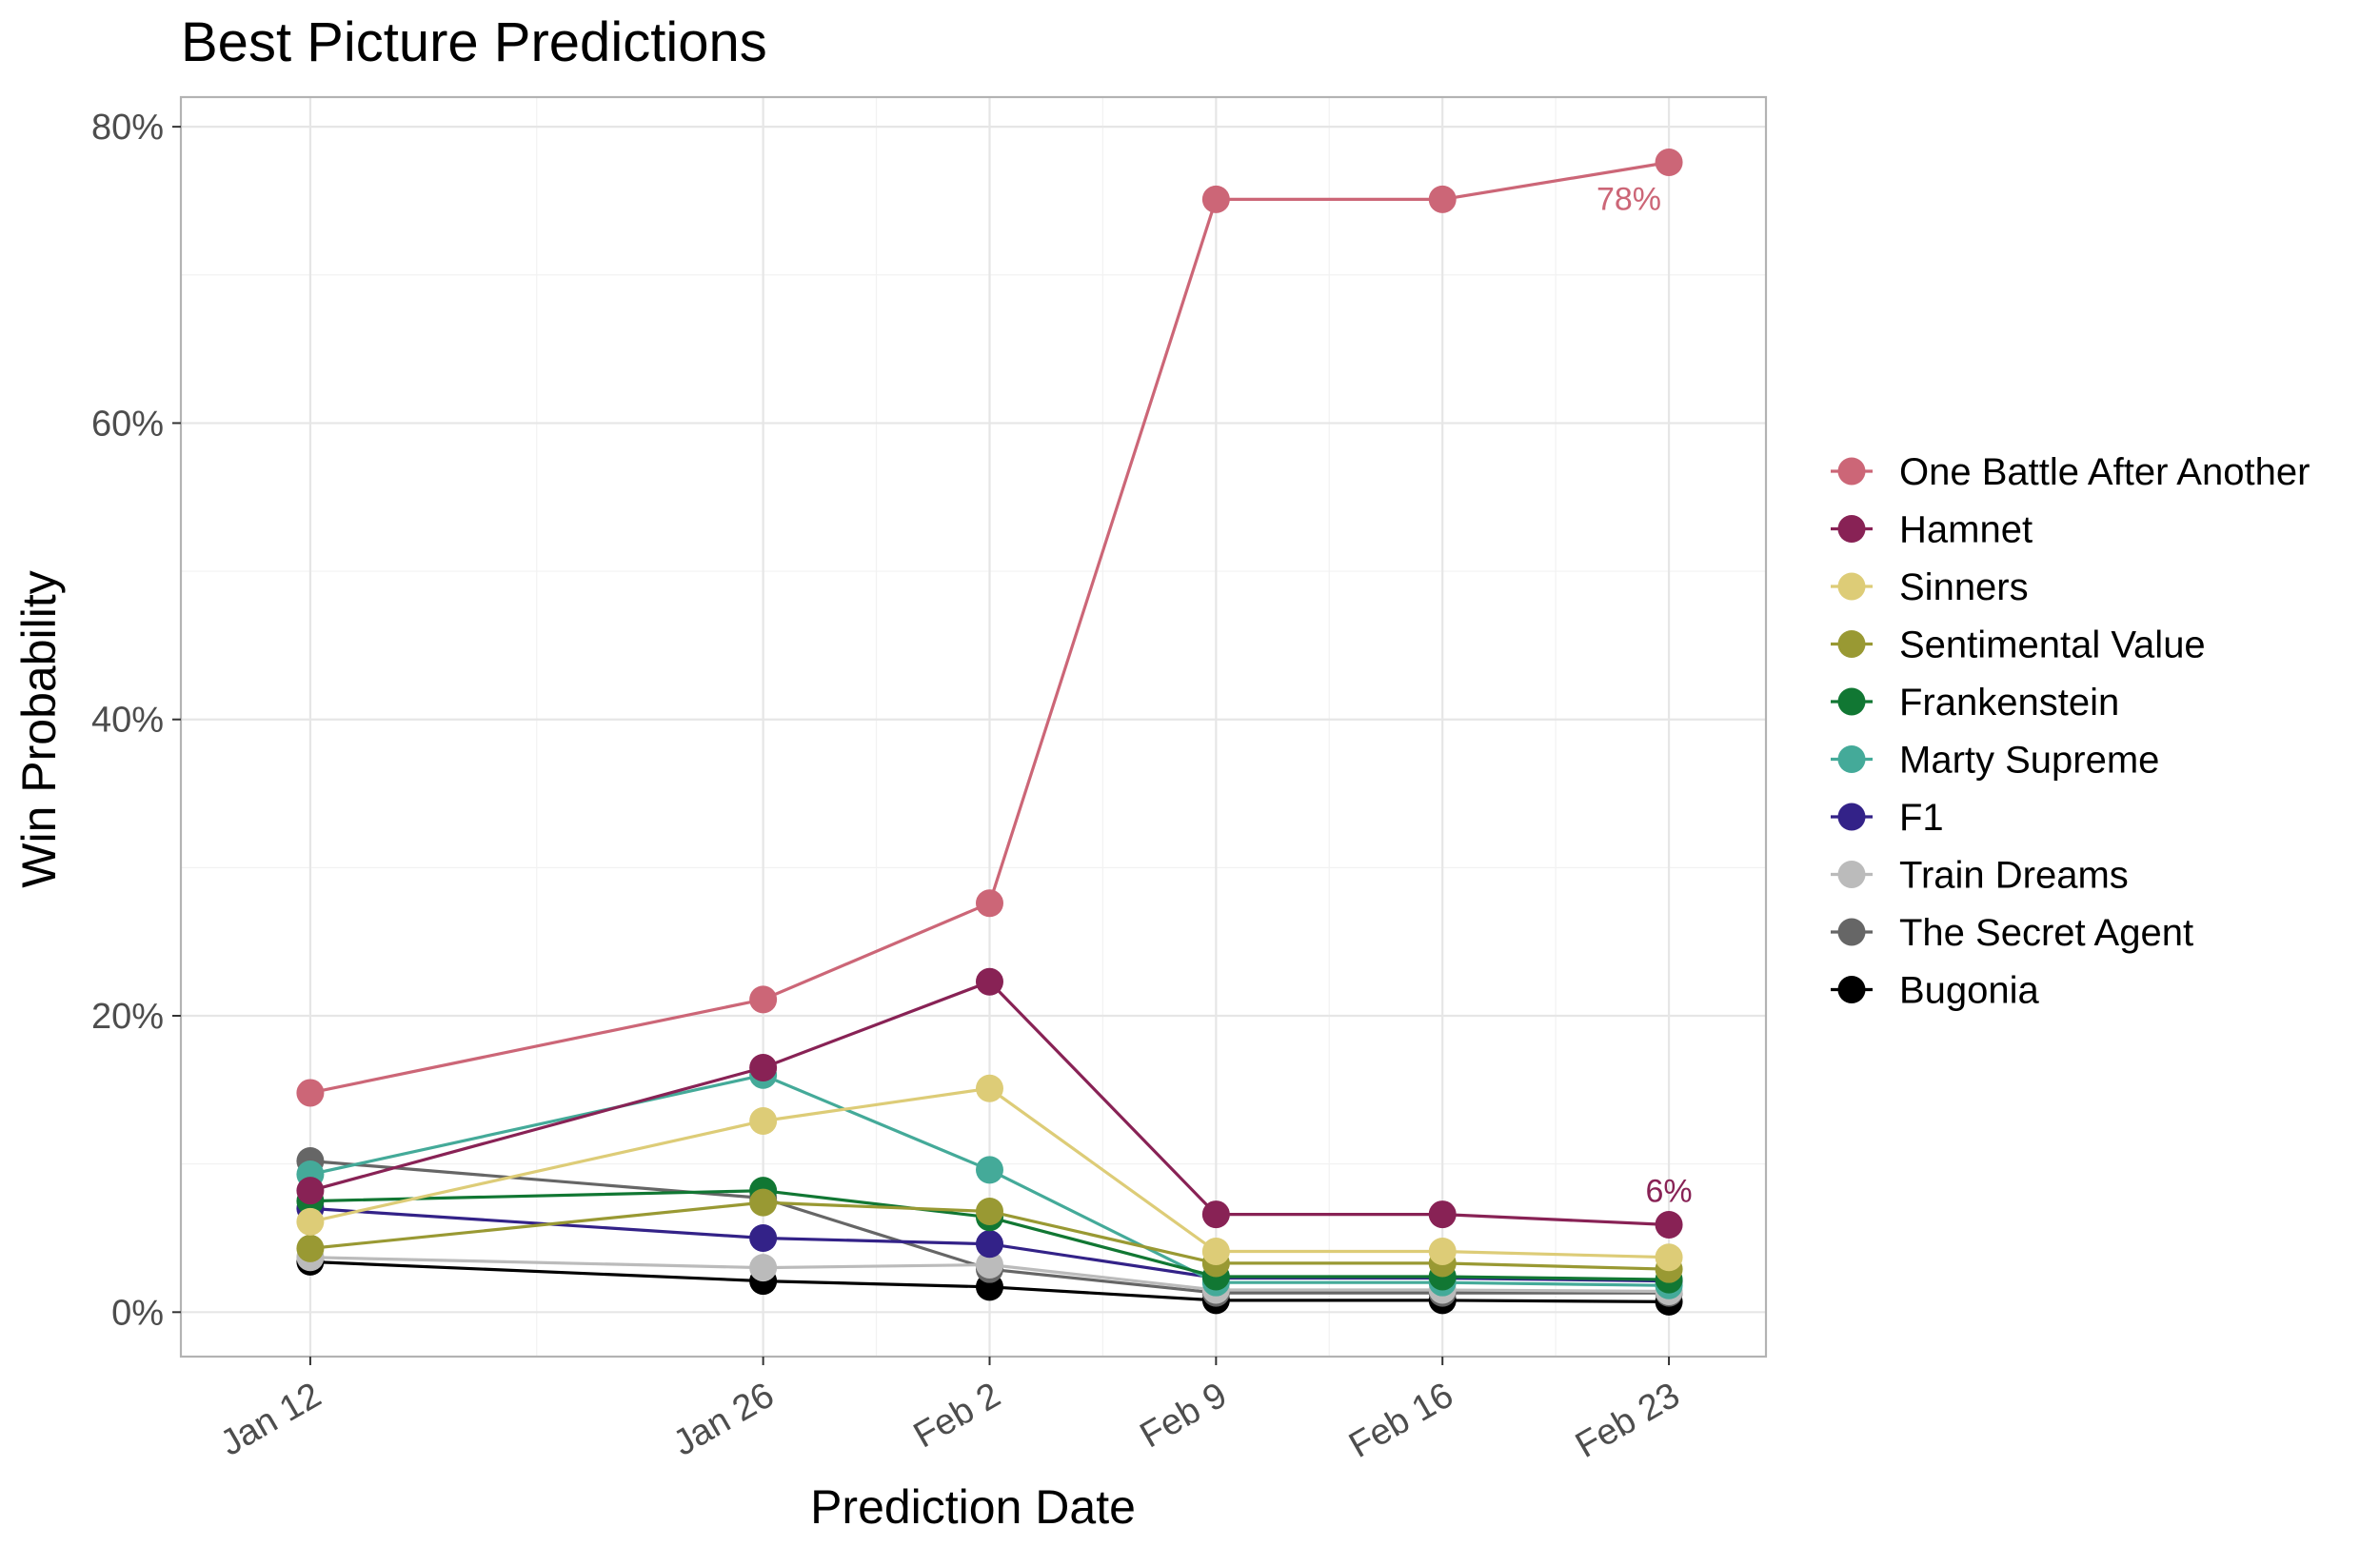 This screenshot has width=2380, height=1547. What do you see at coordinates (2104, 472) in the screenshot?
I see `legend-label: One Battle After Another` at bounding box center [2104, 472].